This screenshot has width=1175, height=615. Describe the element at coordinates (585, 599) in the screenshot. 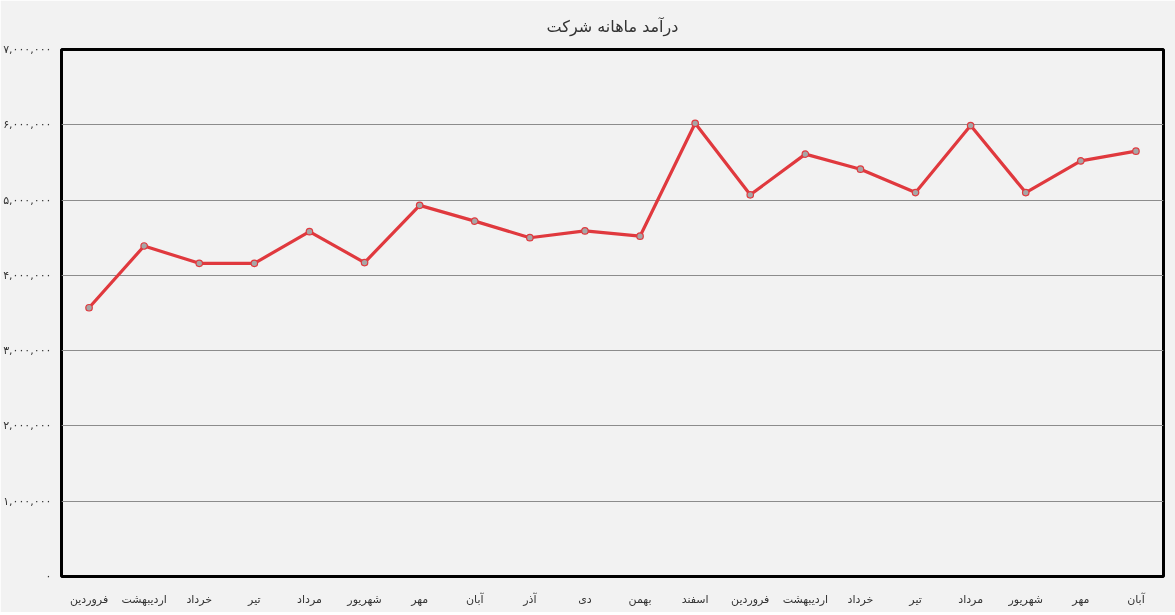

I see `x-tick-label: دی` at that location.